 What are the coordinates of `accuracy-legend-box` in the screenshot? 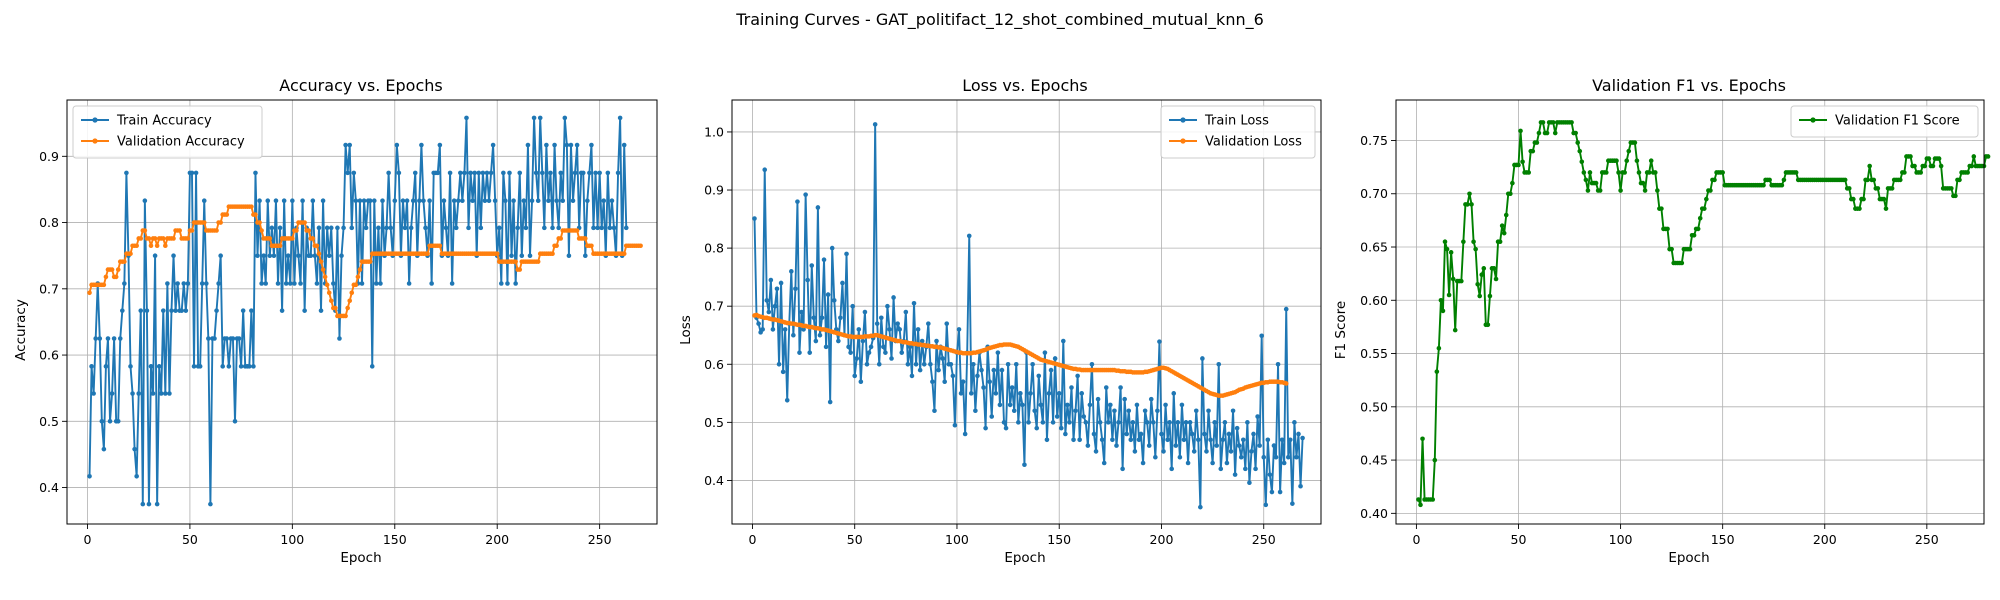 It's located at (167, 132).